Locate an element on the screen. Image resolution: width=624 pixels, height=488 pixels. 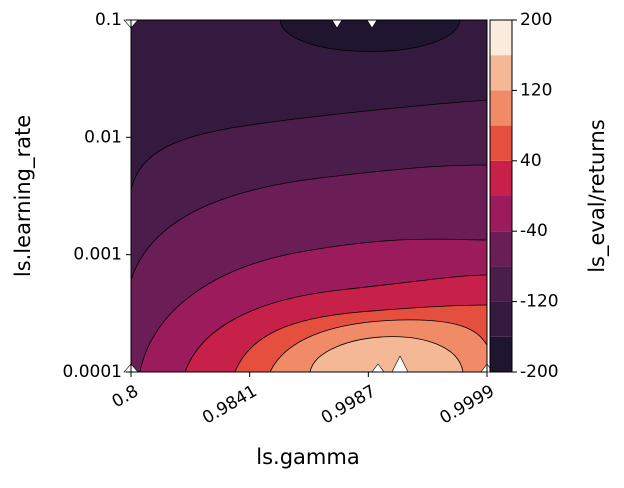
y-tick-label: 0.1 is located at coordinates (108, 20).